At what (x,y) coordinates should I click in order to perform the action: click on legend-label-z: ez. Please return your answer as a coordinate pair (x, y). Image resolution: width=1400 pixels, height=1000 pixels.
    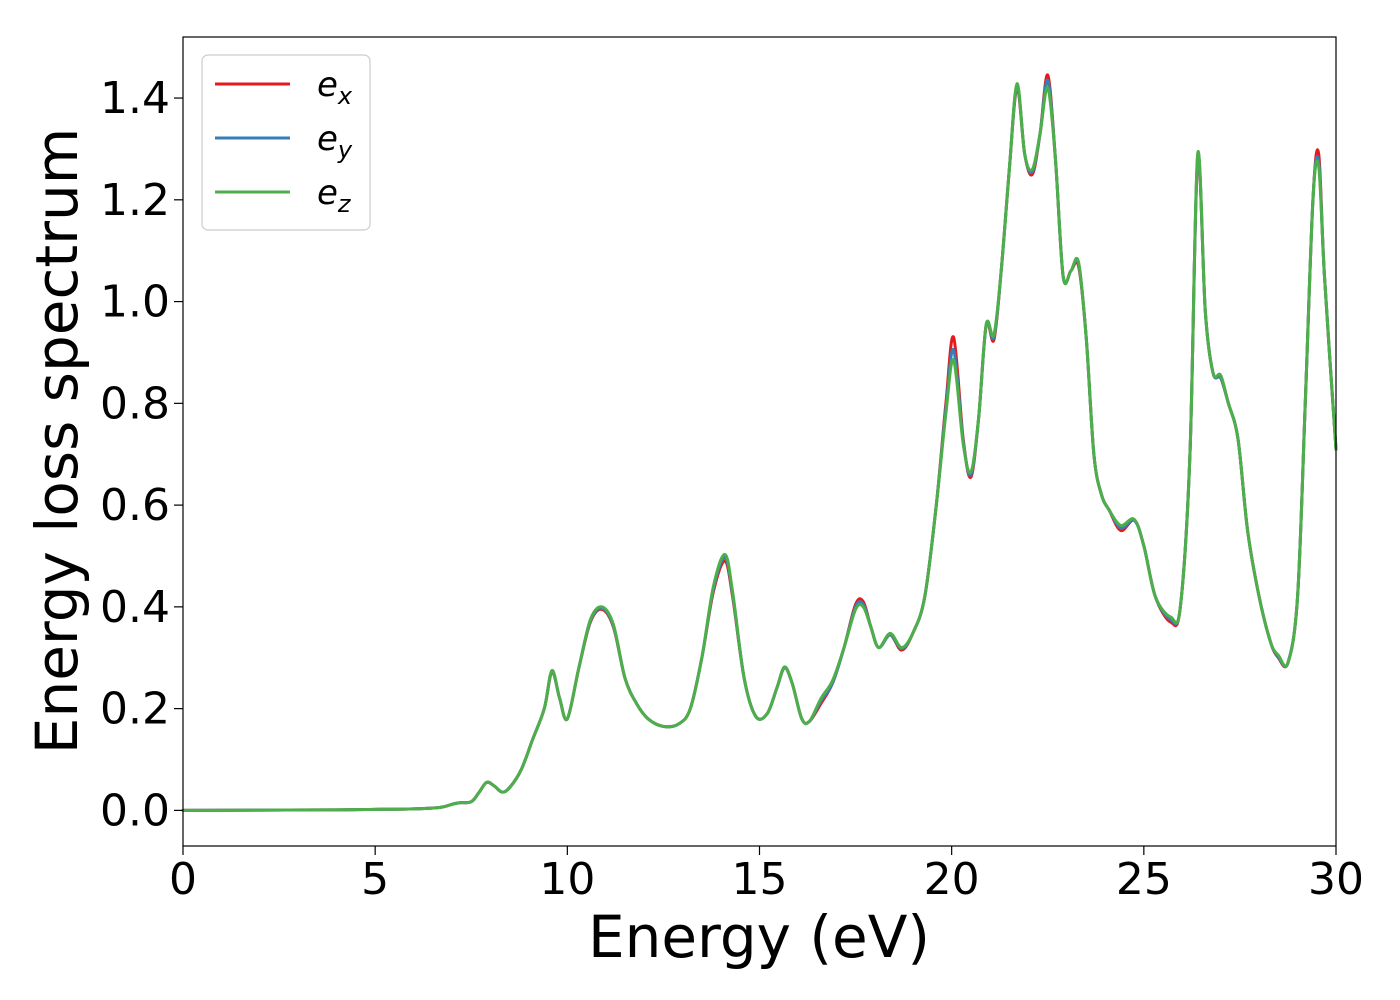
    Looking at the image, I should click on (334, 195).